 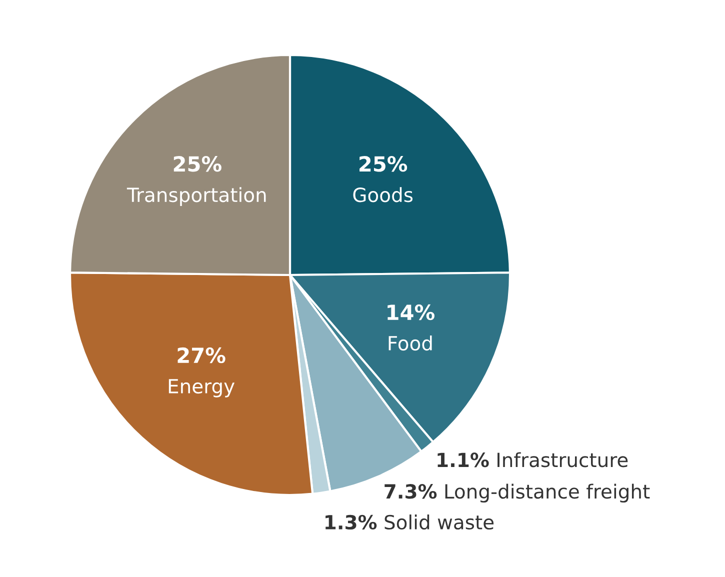 What do you see at coordinates (410, 491) in the screenshot?
I see `data-label: 7.3%` at bounding box center [410, 491].